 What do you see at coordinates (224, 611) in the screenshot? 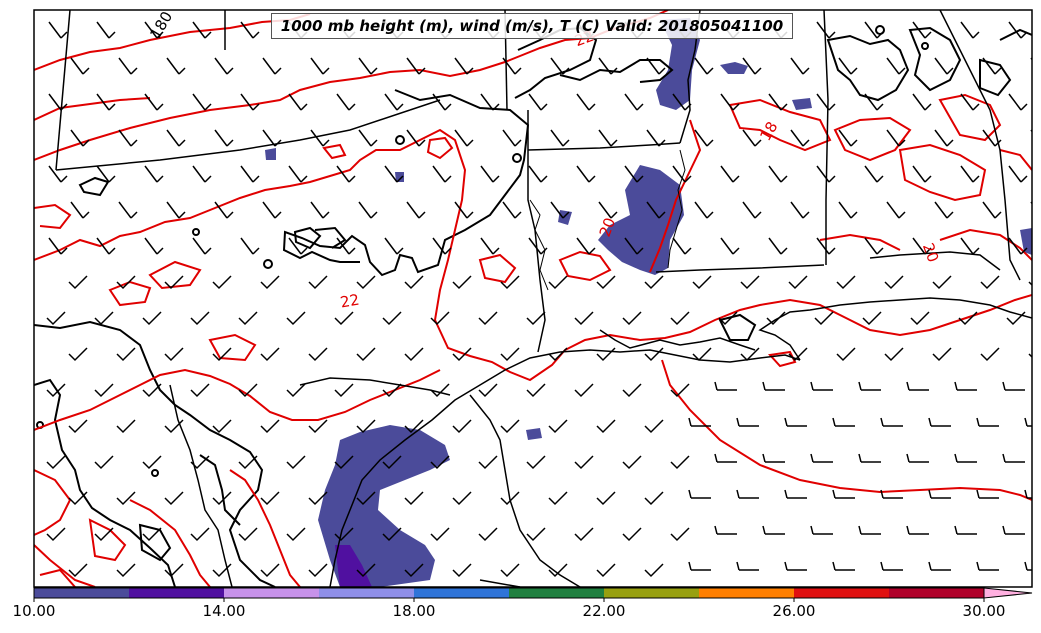
I see `colorbar-tick-label: 14.00` at bounding box center [224, 611].